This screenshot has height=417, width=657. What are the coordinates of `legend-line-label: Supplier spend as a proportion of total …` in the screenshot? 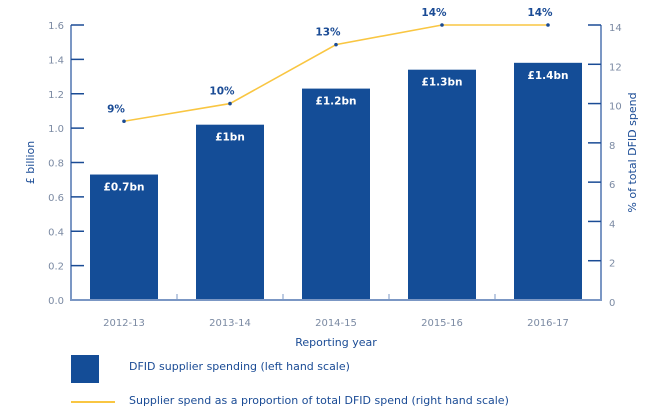 It's located at (319, 400).